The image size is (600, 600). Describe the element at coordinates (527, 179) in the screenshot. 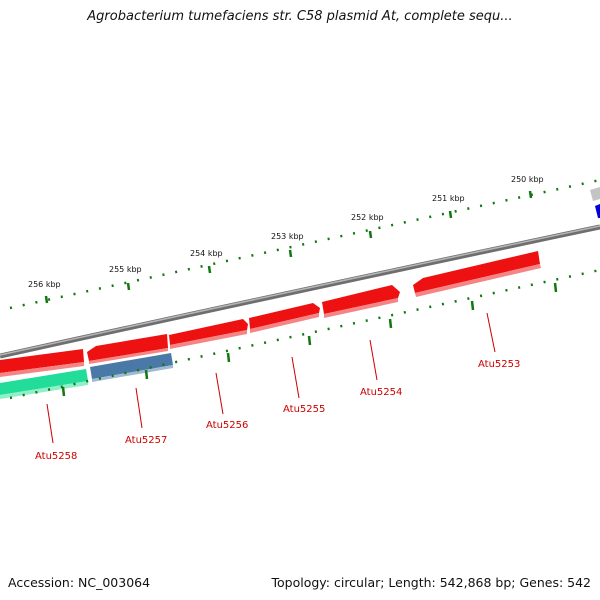

I see `scale-label-250: 250 kbp` at that location.